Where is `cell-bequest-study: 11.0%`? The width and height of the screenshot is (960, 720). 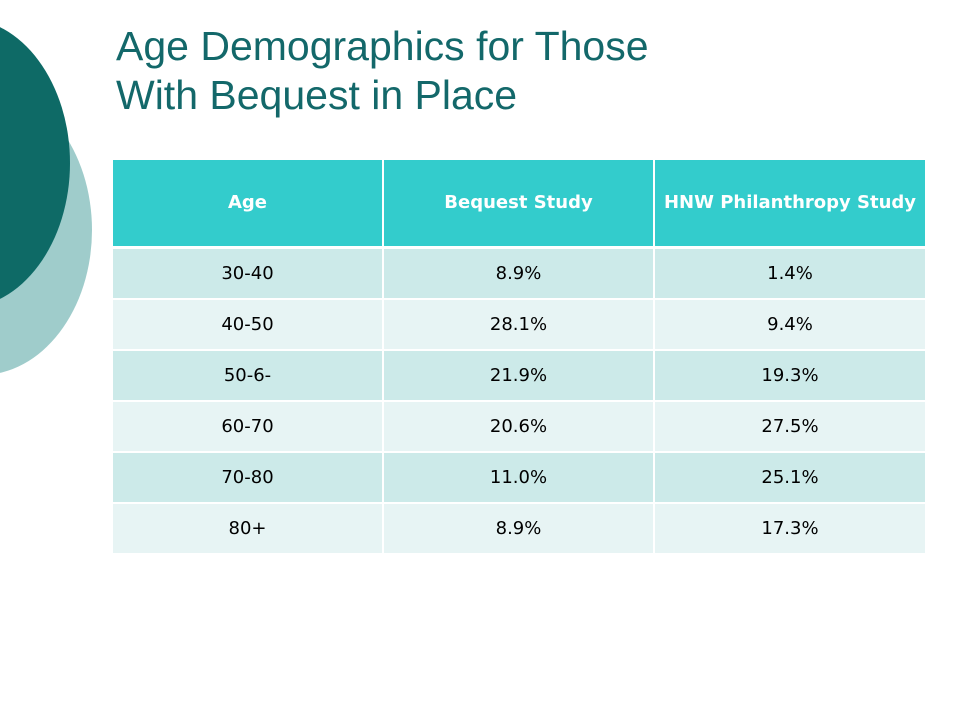 cell-bequest-study: 11.0% is located at coordinates (519, 478).